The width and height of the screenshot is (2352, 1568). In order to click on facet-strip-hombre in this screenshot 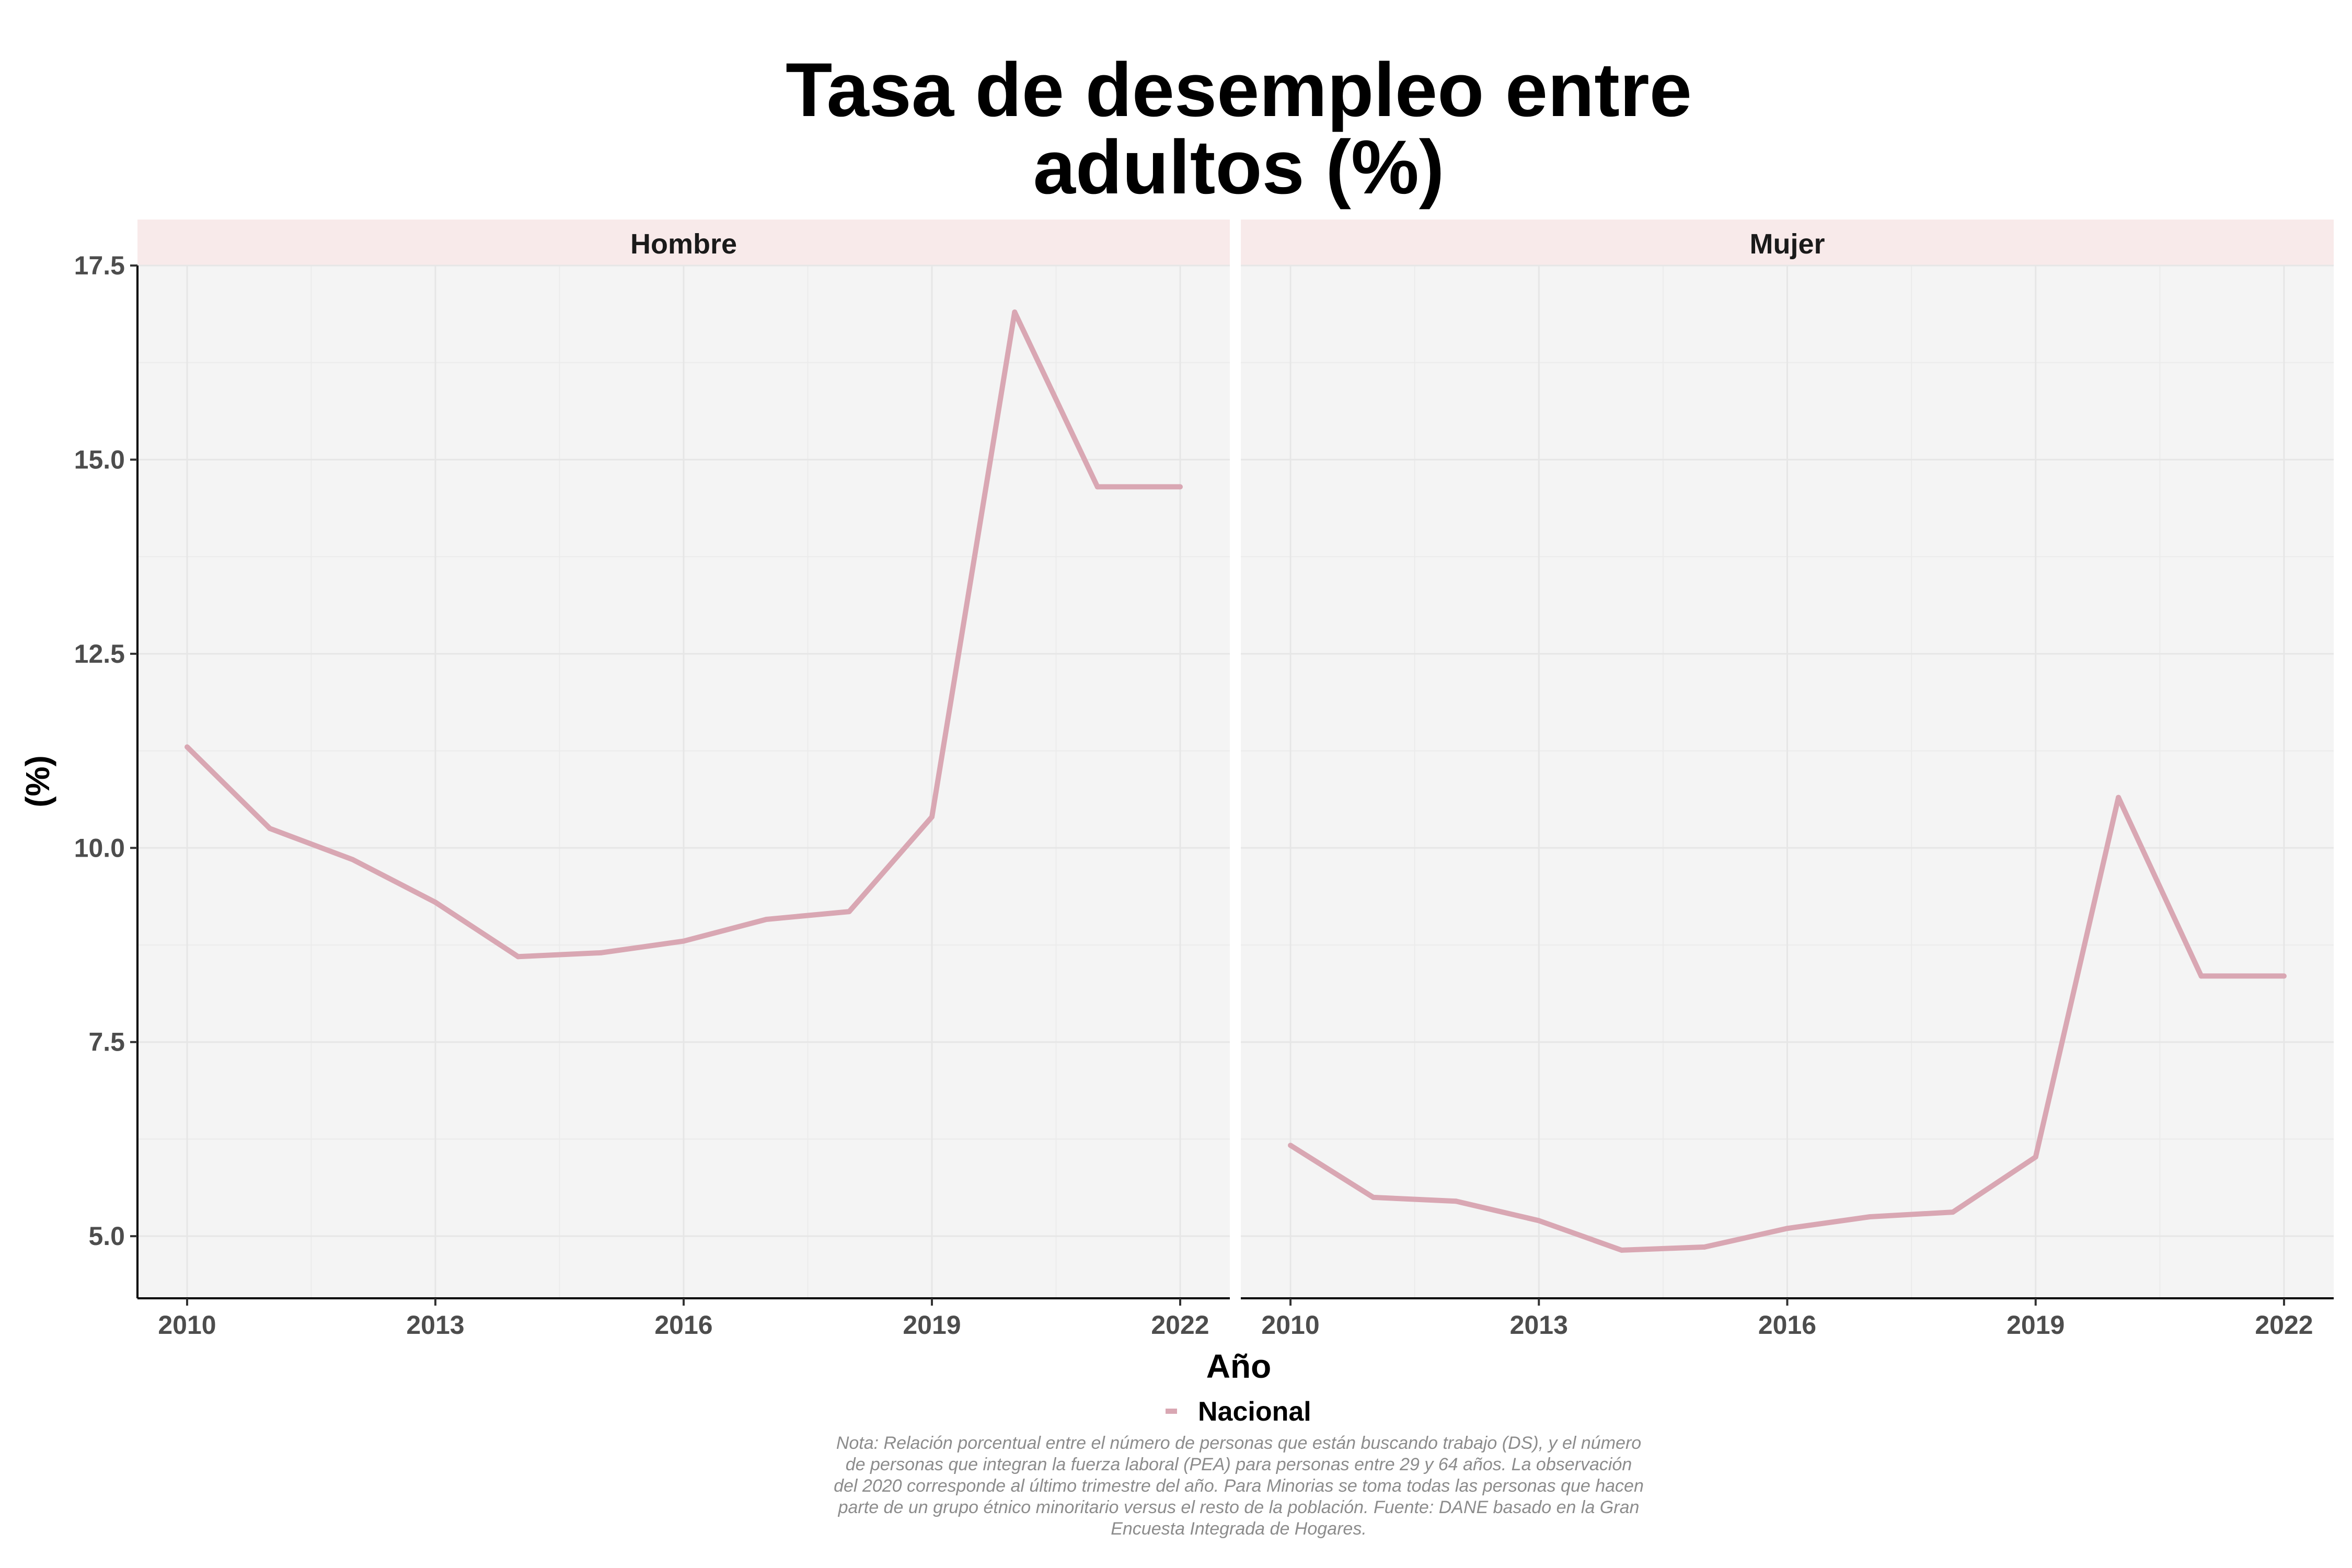, I will do `click(683, 243)`.